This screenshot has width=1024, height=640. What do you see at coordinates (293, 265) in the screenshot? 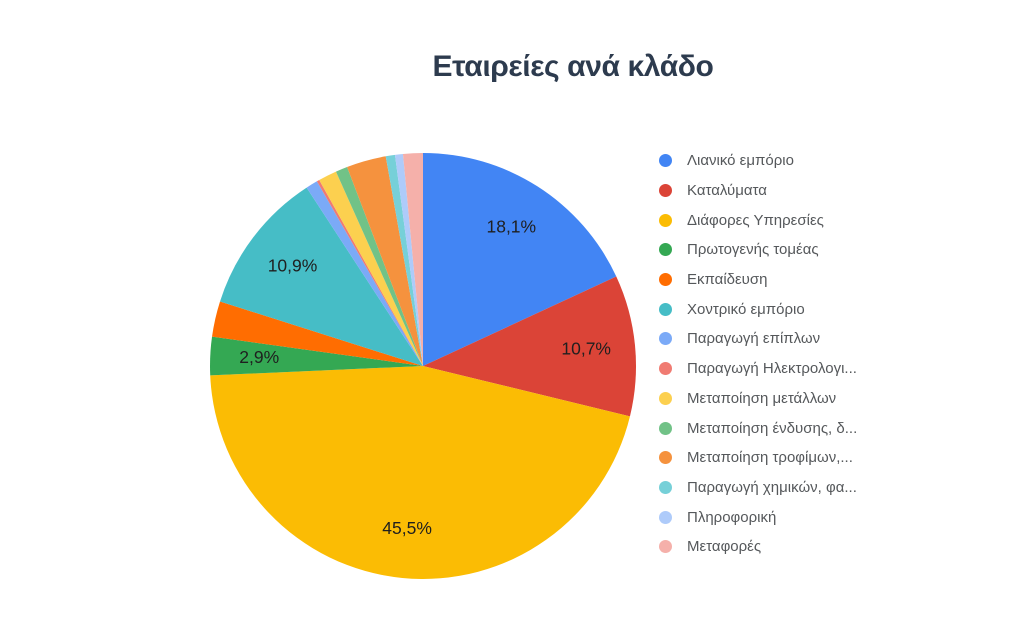
I see `slice-value-label-5: 10,9%` at bounding box center [293, 265].